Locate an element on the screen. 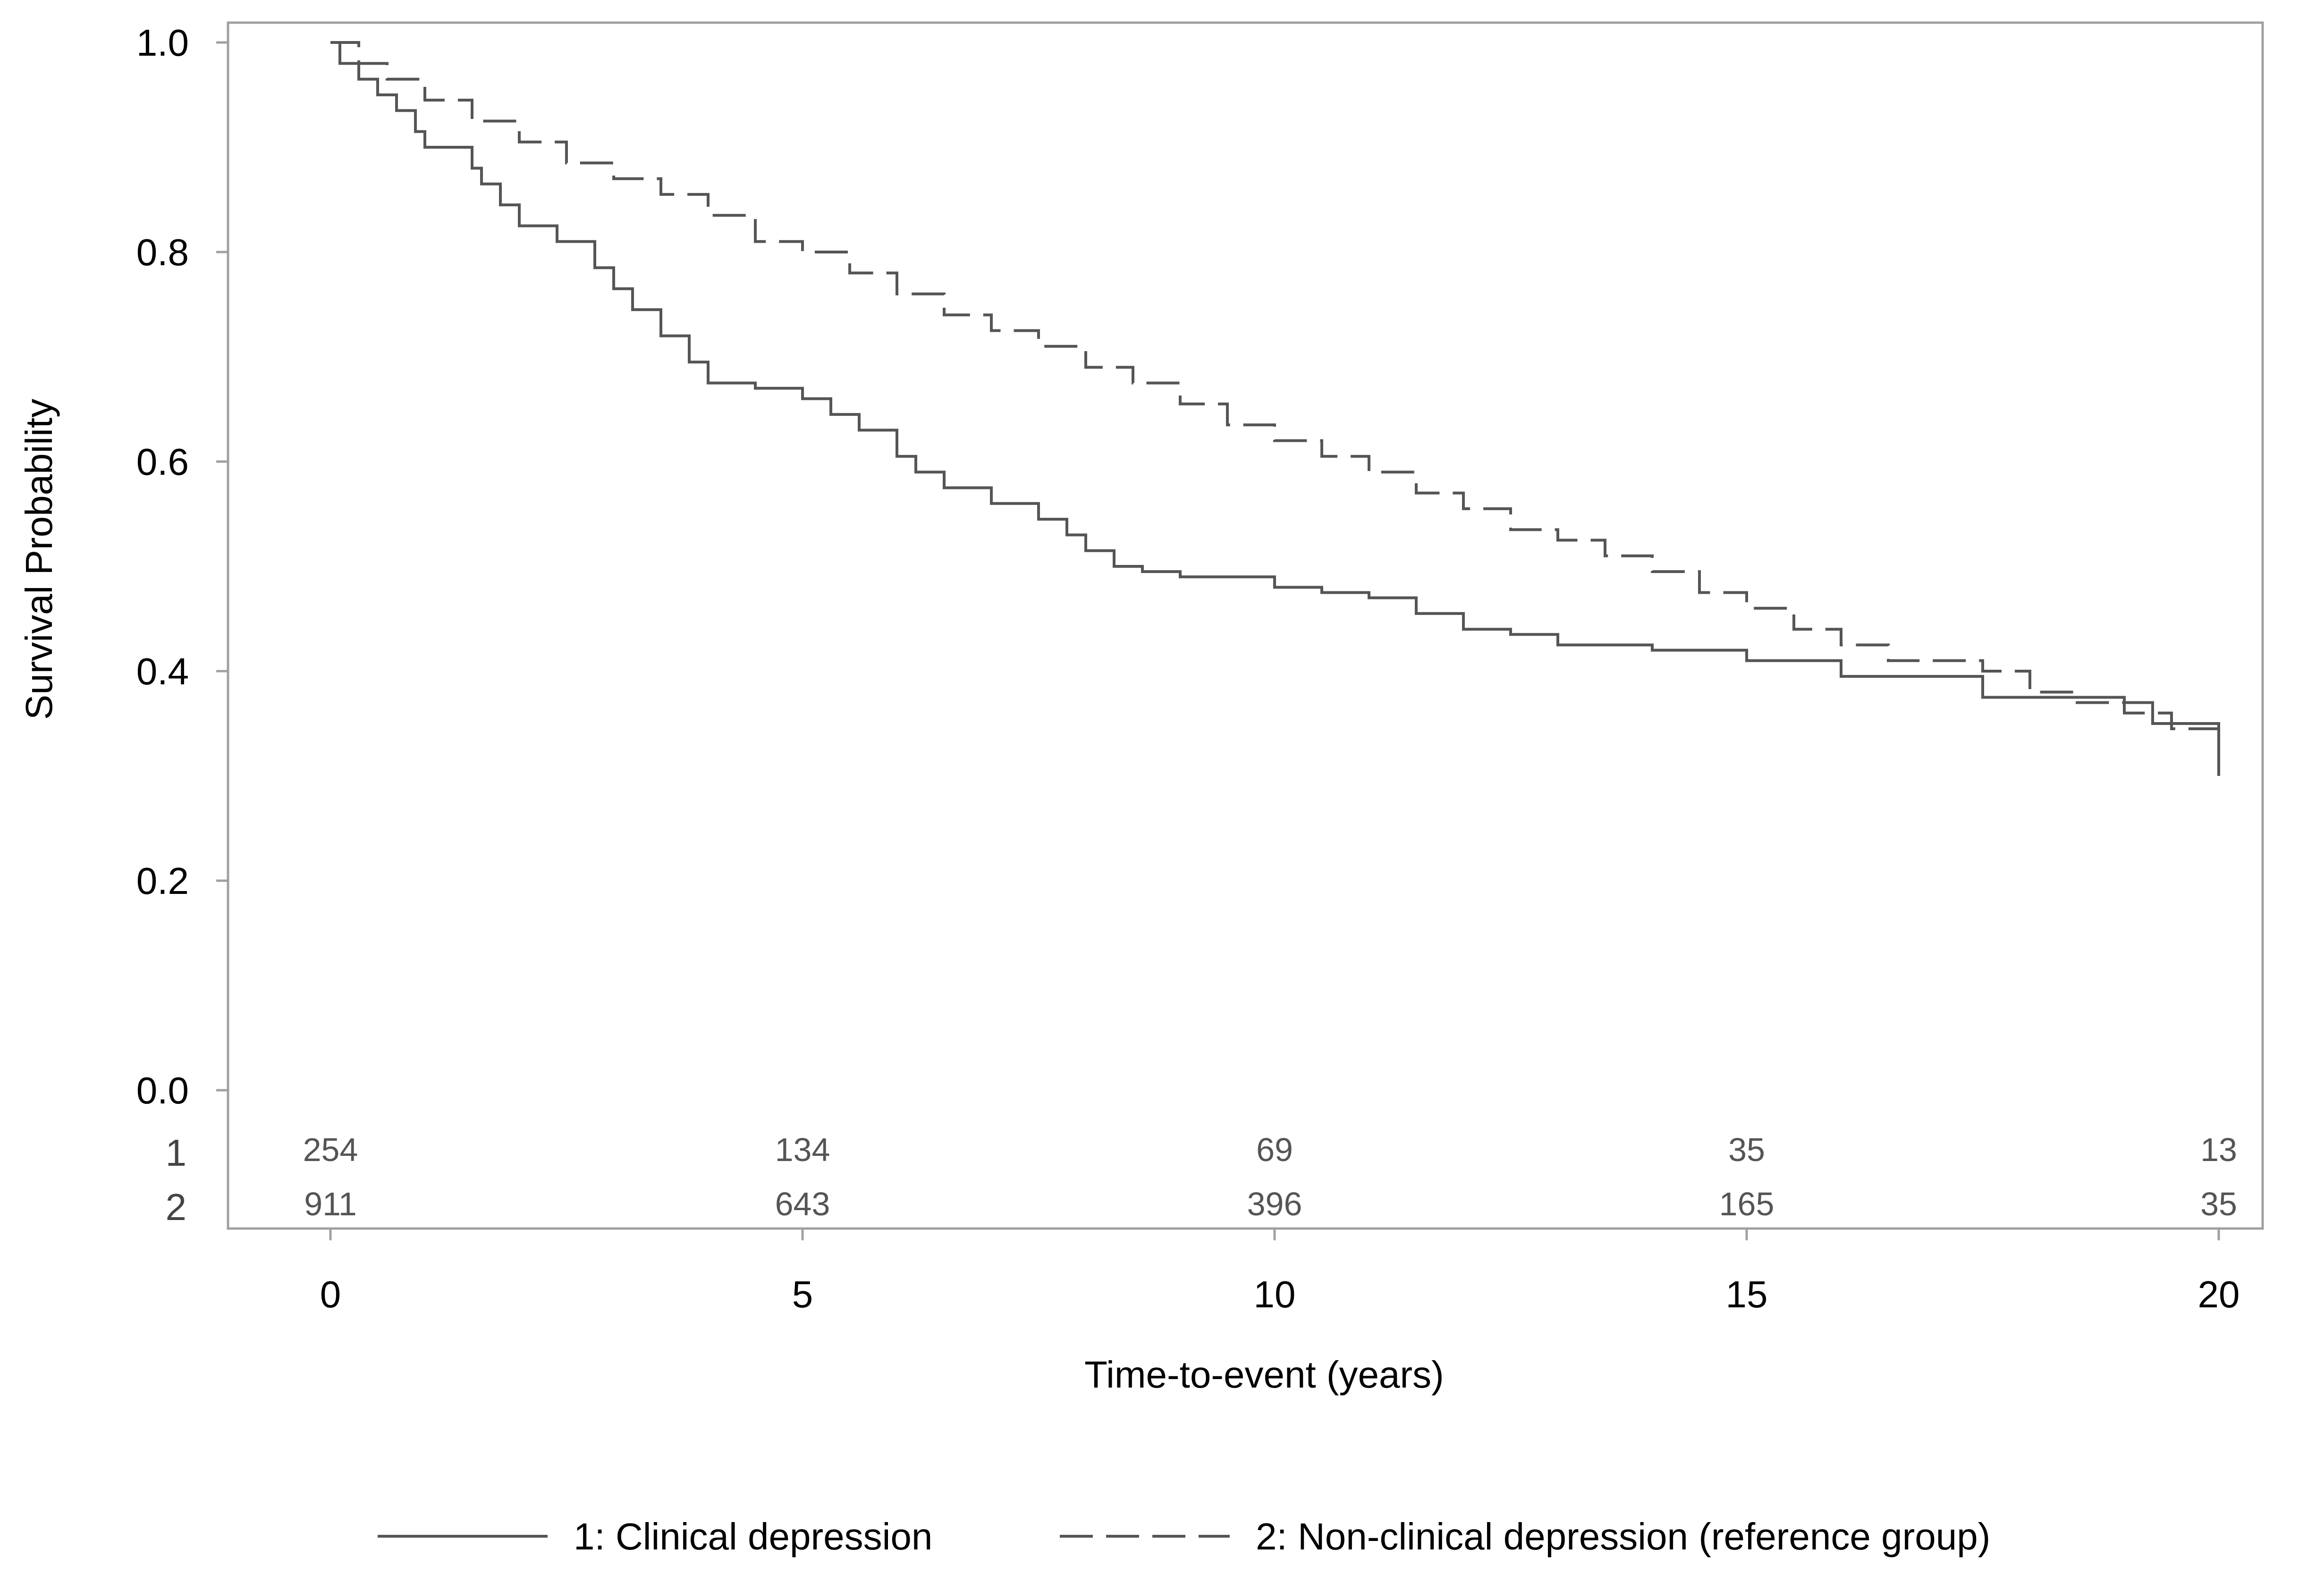 This screenshot has width=2324, height=1574. risk-table-count: 134 is located at coordinates (802, 1149).